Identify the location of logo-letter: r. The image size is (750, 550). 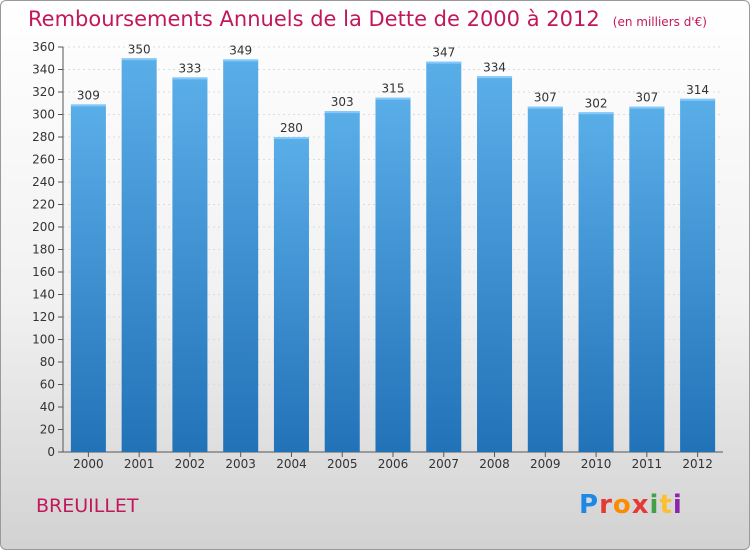
(606, 505).